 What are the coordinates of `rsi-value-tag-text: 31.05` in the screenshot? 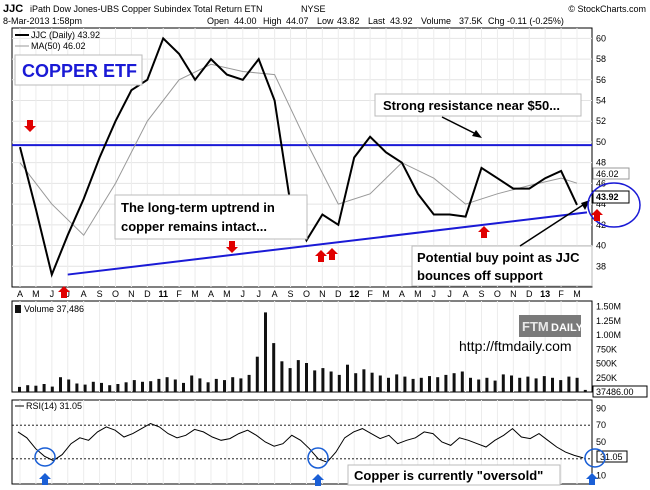 It's located at (611, 457).